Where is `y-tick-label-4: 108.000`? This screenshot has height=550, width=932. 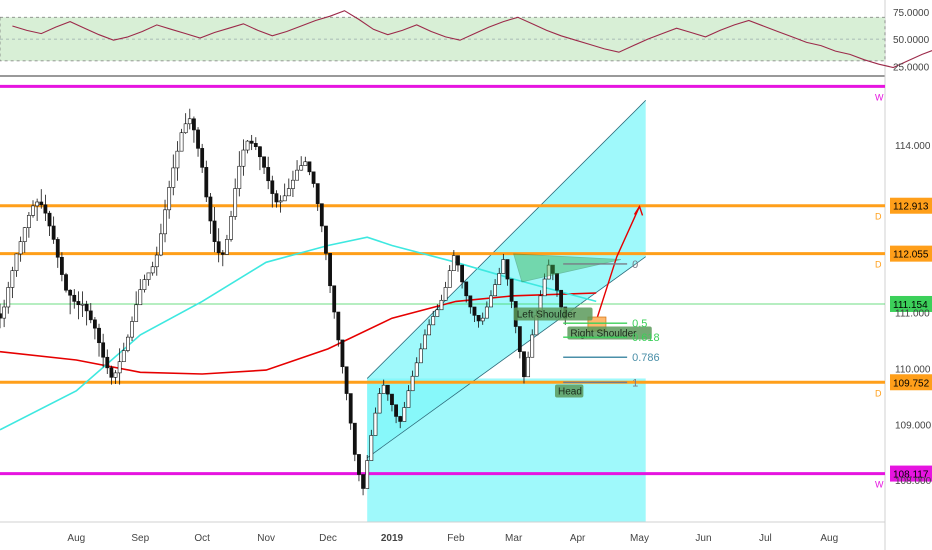
y-tick-label-4: 108.000 is located at coordinates (913, 481).